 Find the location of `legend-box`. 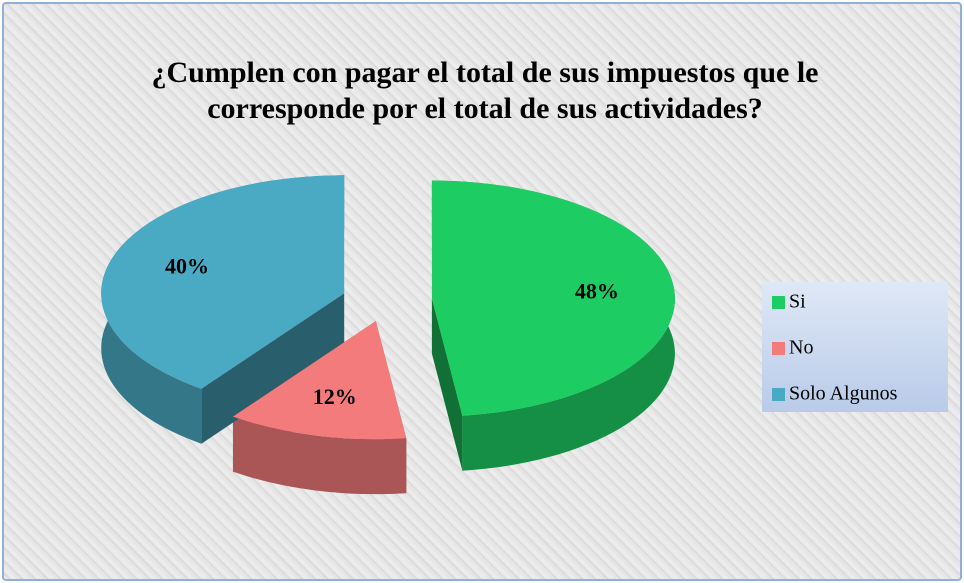

legend-box is located at coordinates (855, 347).